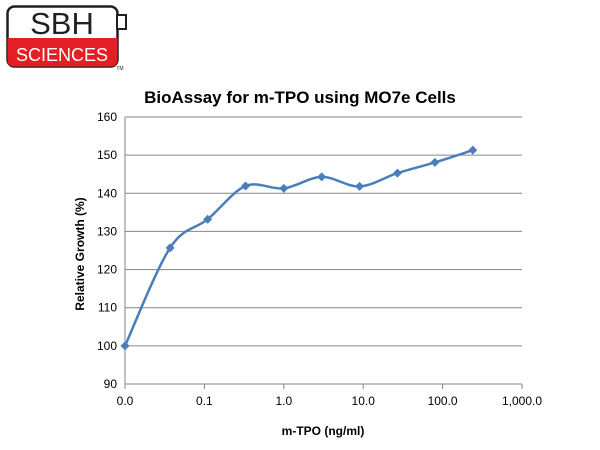 The width and height of the screenshot is (600, 450). I want to click on x-tick-label: 100.0, so click(443, 401).